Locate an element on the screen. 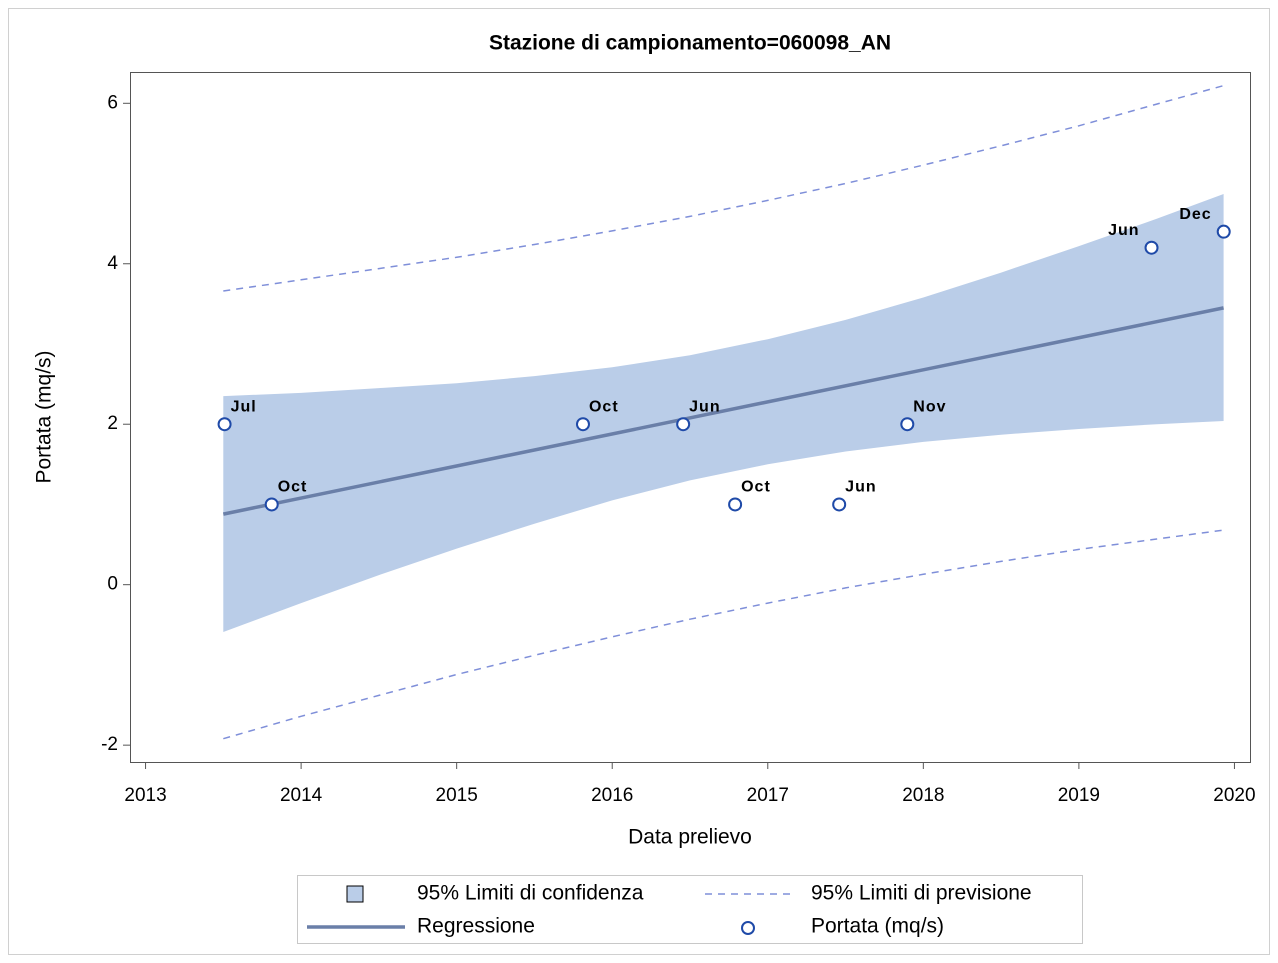 The width and height of the screenshot is (1278, 963). y-tick-label: -2 is located at coordinates (109, 744).